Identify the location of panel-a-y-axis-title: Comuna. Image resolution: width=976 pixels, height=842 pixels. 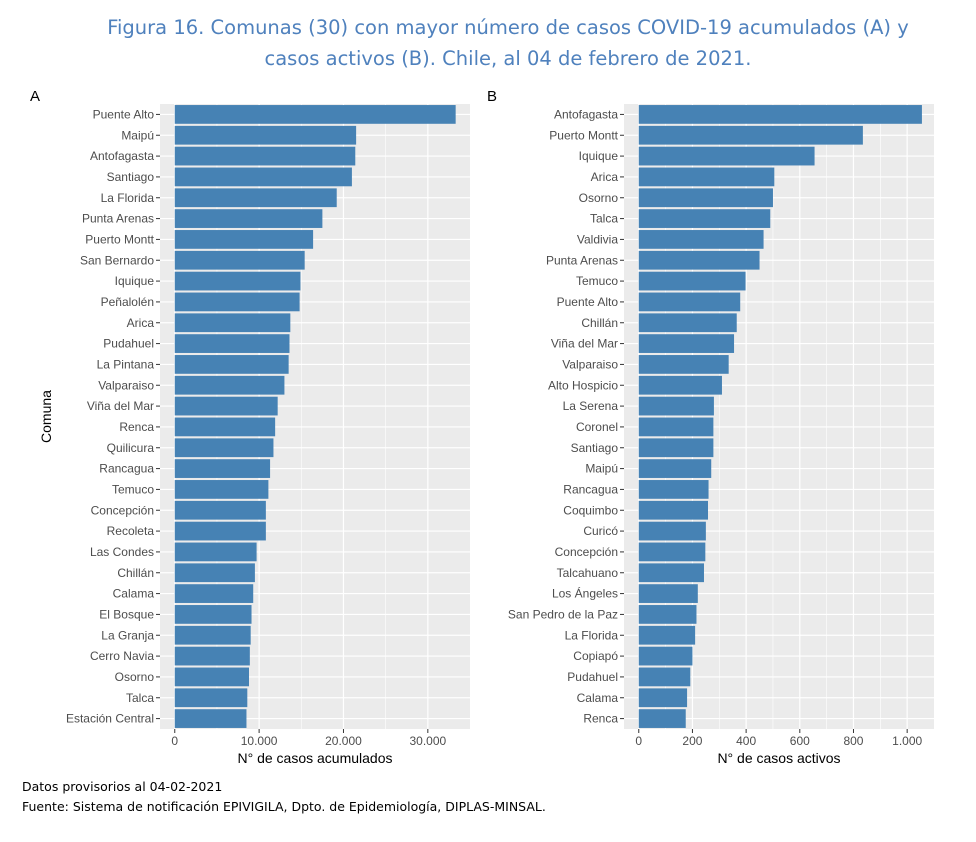
(46, 416).